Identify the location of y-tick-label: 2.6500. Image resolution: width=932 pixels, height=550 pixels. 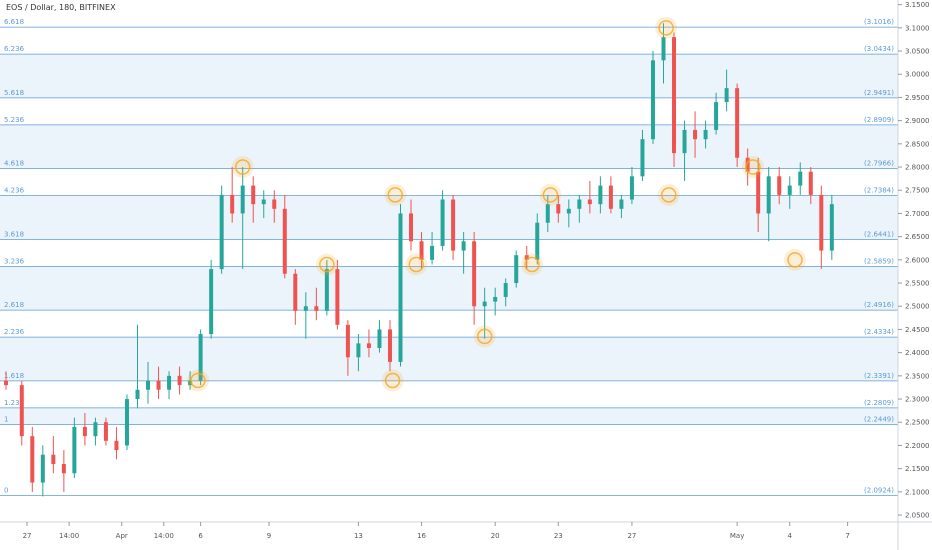
(917, 237).